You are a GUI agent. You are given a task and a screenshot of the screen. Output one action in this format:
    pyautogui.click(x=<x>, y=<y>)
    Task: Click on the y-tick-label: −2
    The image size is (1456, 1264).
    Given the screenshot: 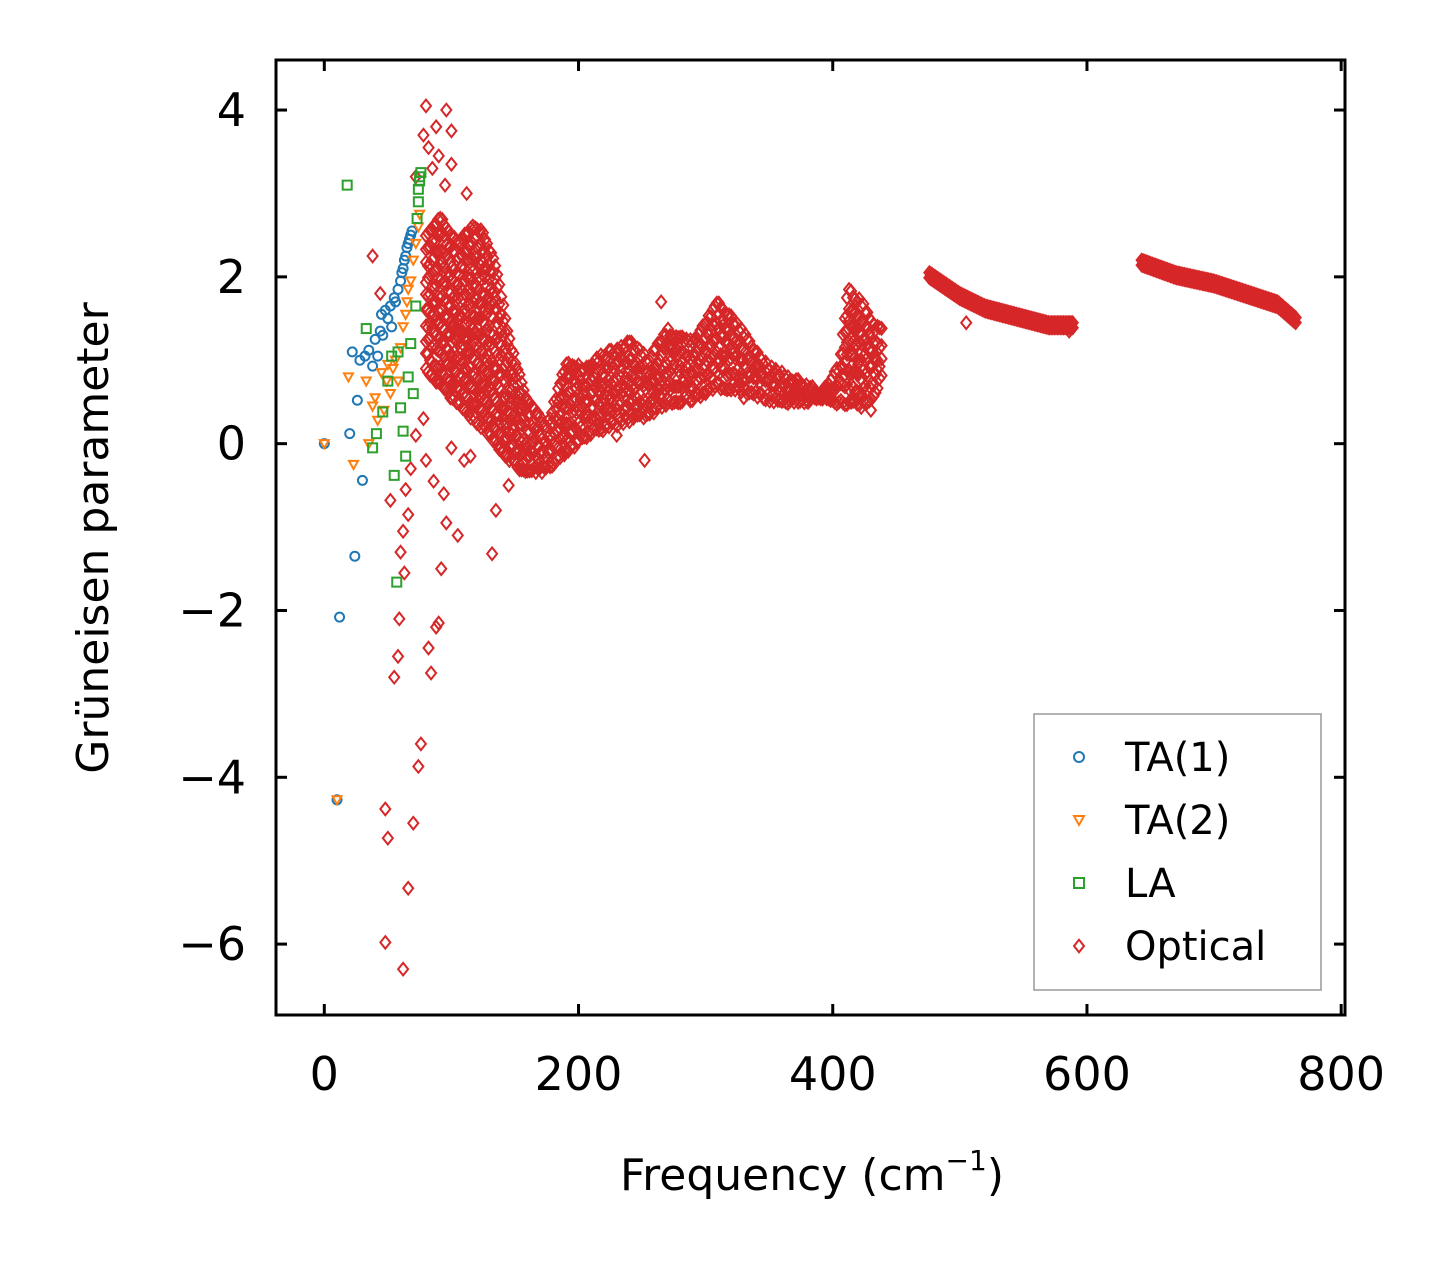 What is the action you would take?
    pyautogui.click(x=212, y=610)
    